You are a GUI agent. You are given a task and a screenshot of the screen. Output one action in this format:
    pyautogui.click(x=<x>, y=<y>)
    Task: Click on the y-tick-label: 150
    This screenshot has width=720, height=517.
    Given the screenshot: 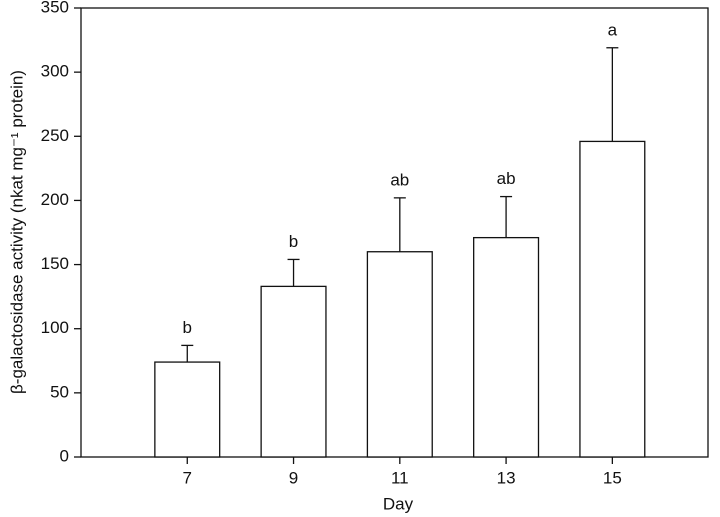 What is the action you would take?
    pyautogui.click(x=55, y=263)
    